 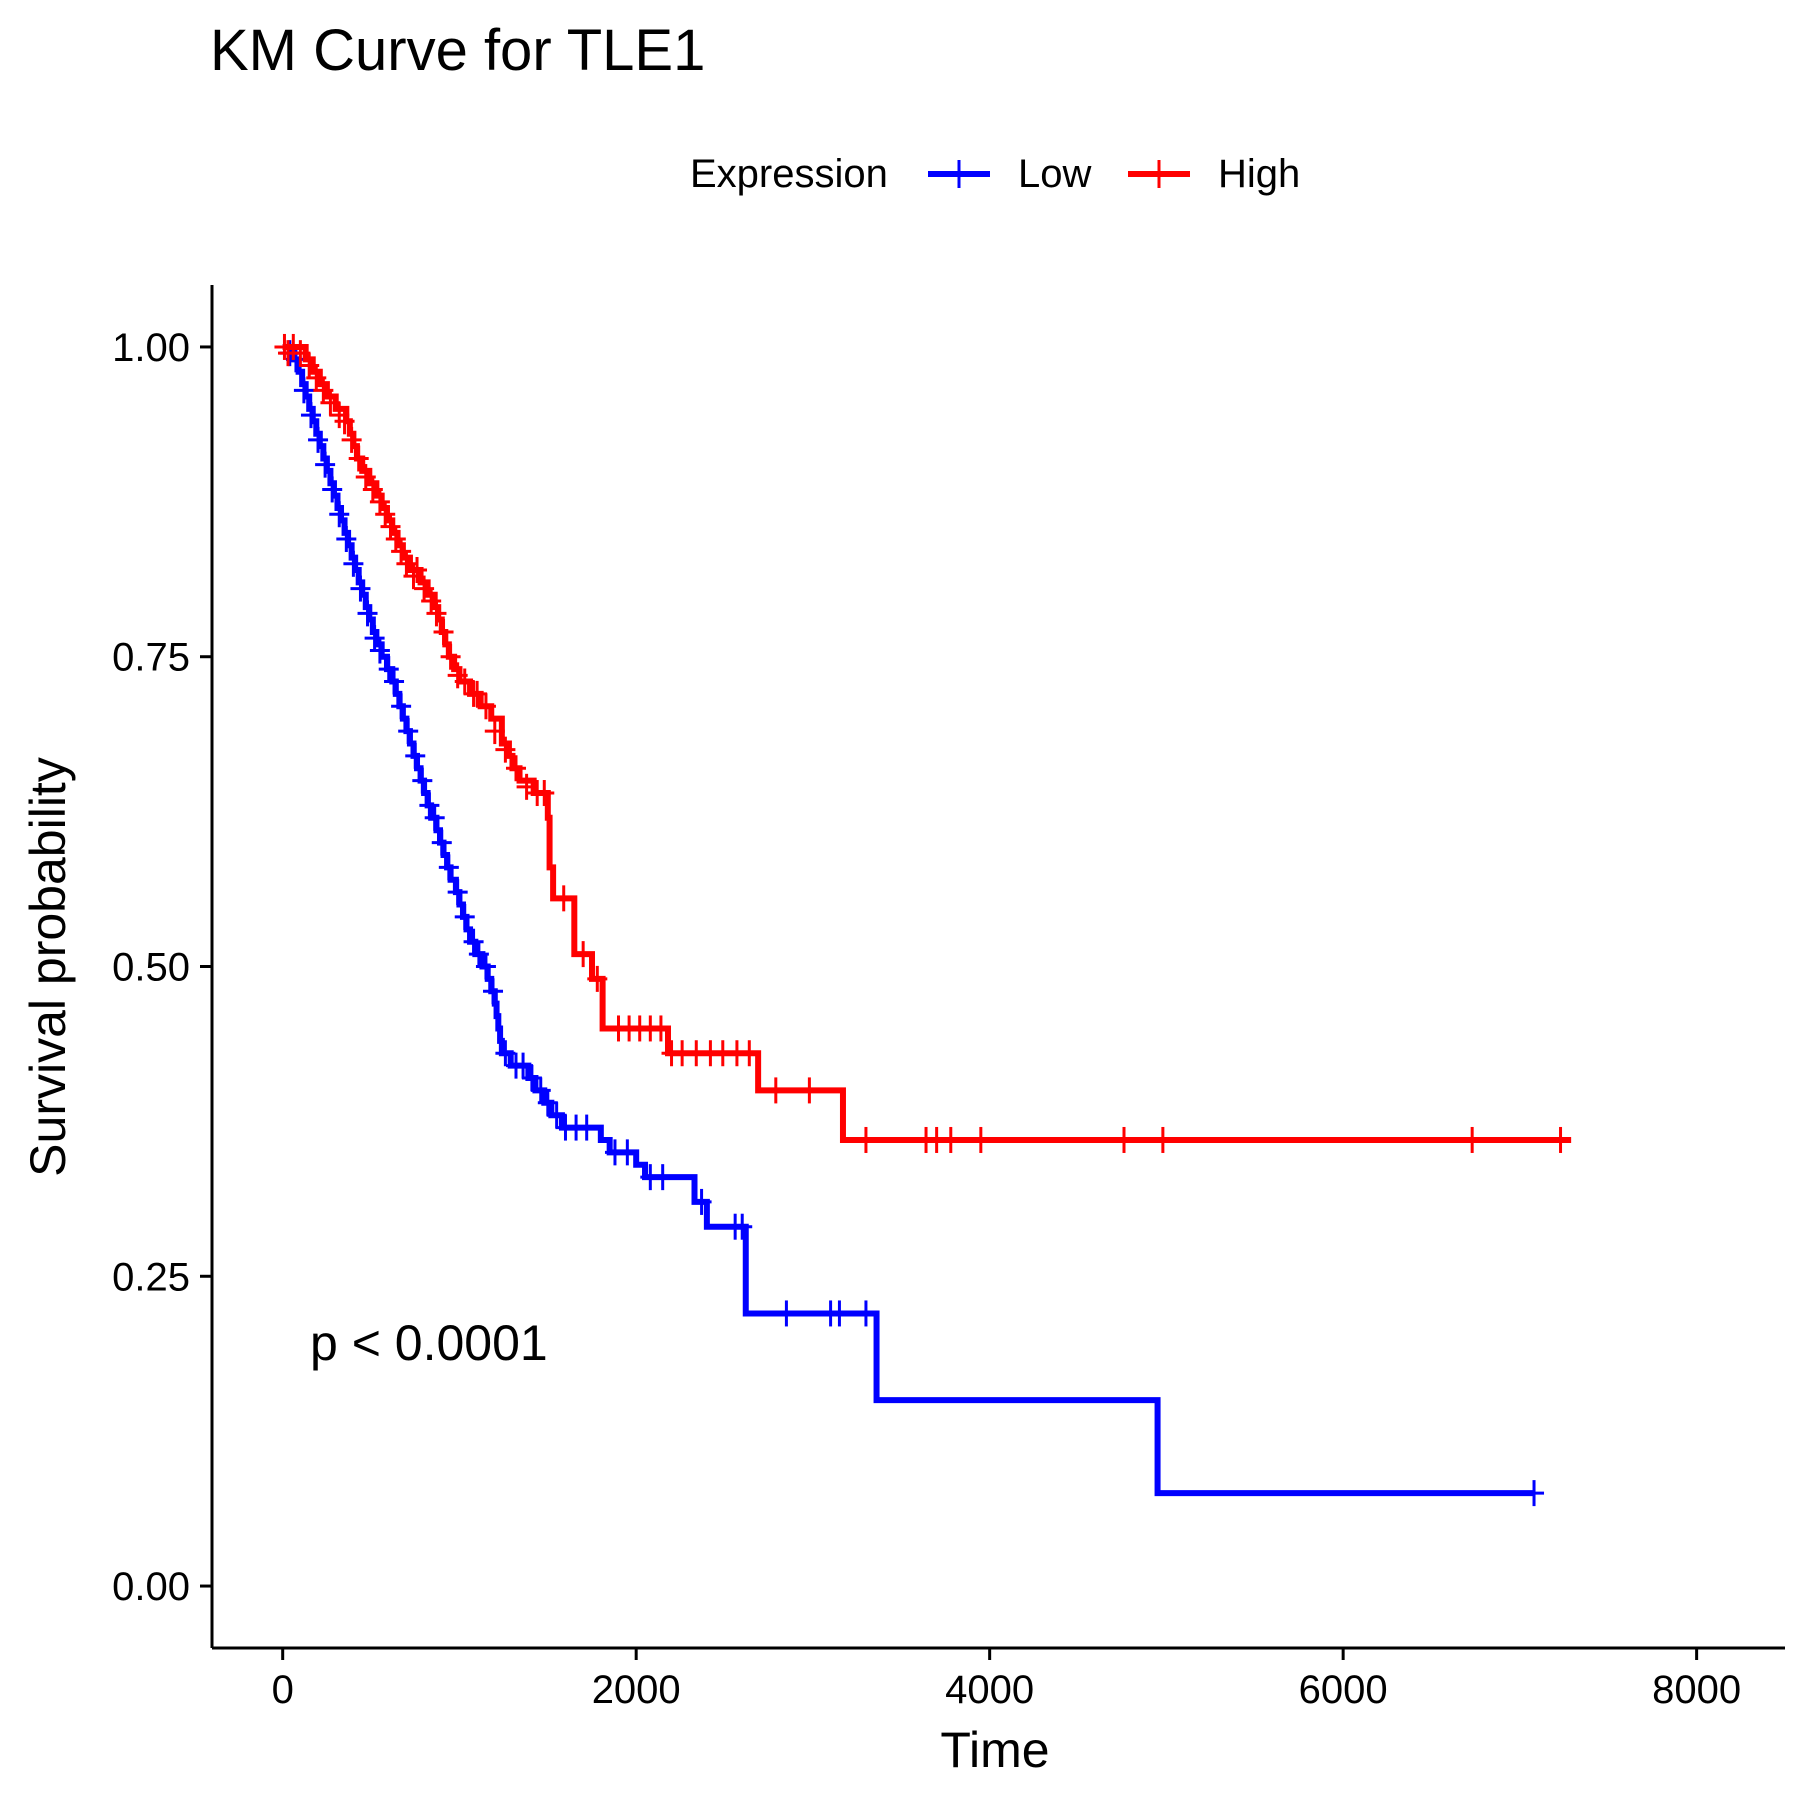 I want to click on legend-item-low: Low, so click(x=1009, y=174).